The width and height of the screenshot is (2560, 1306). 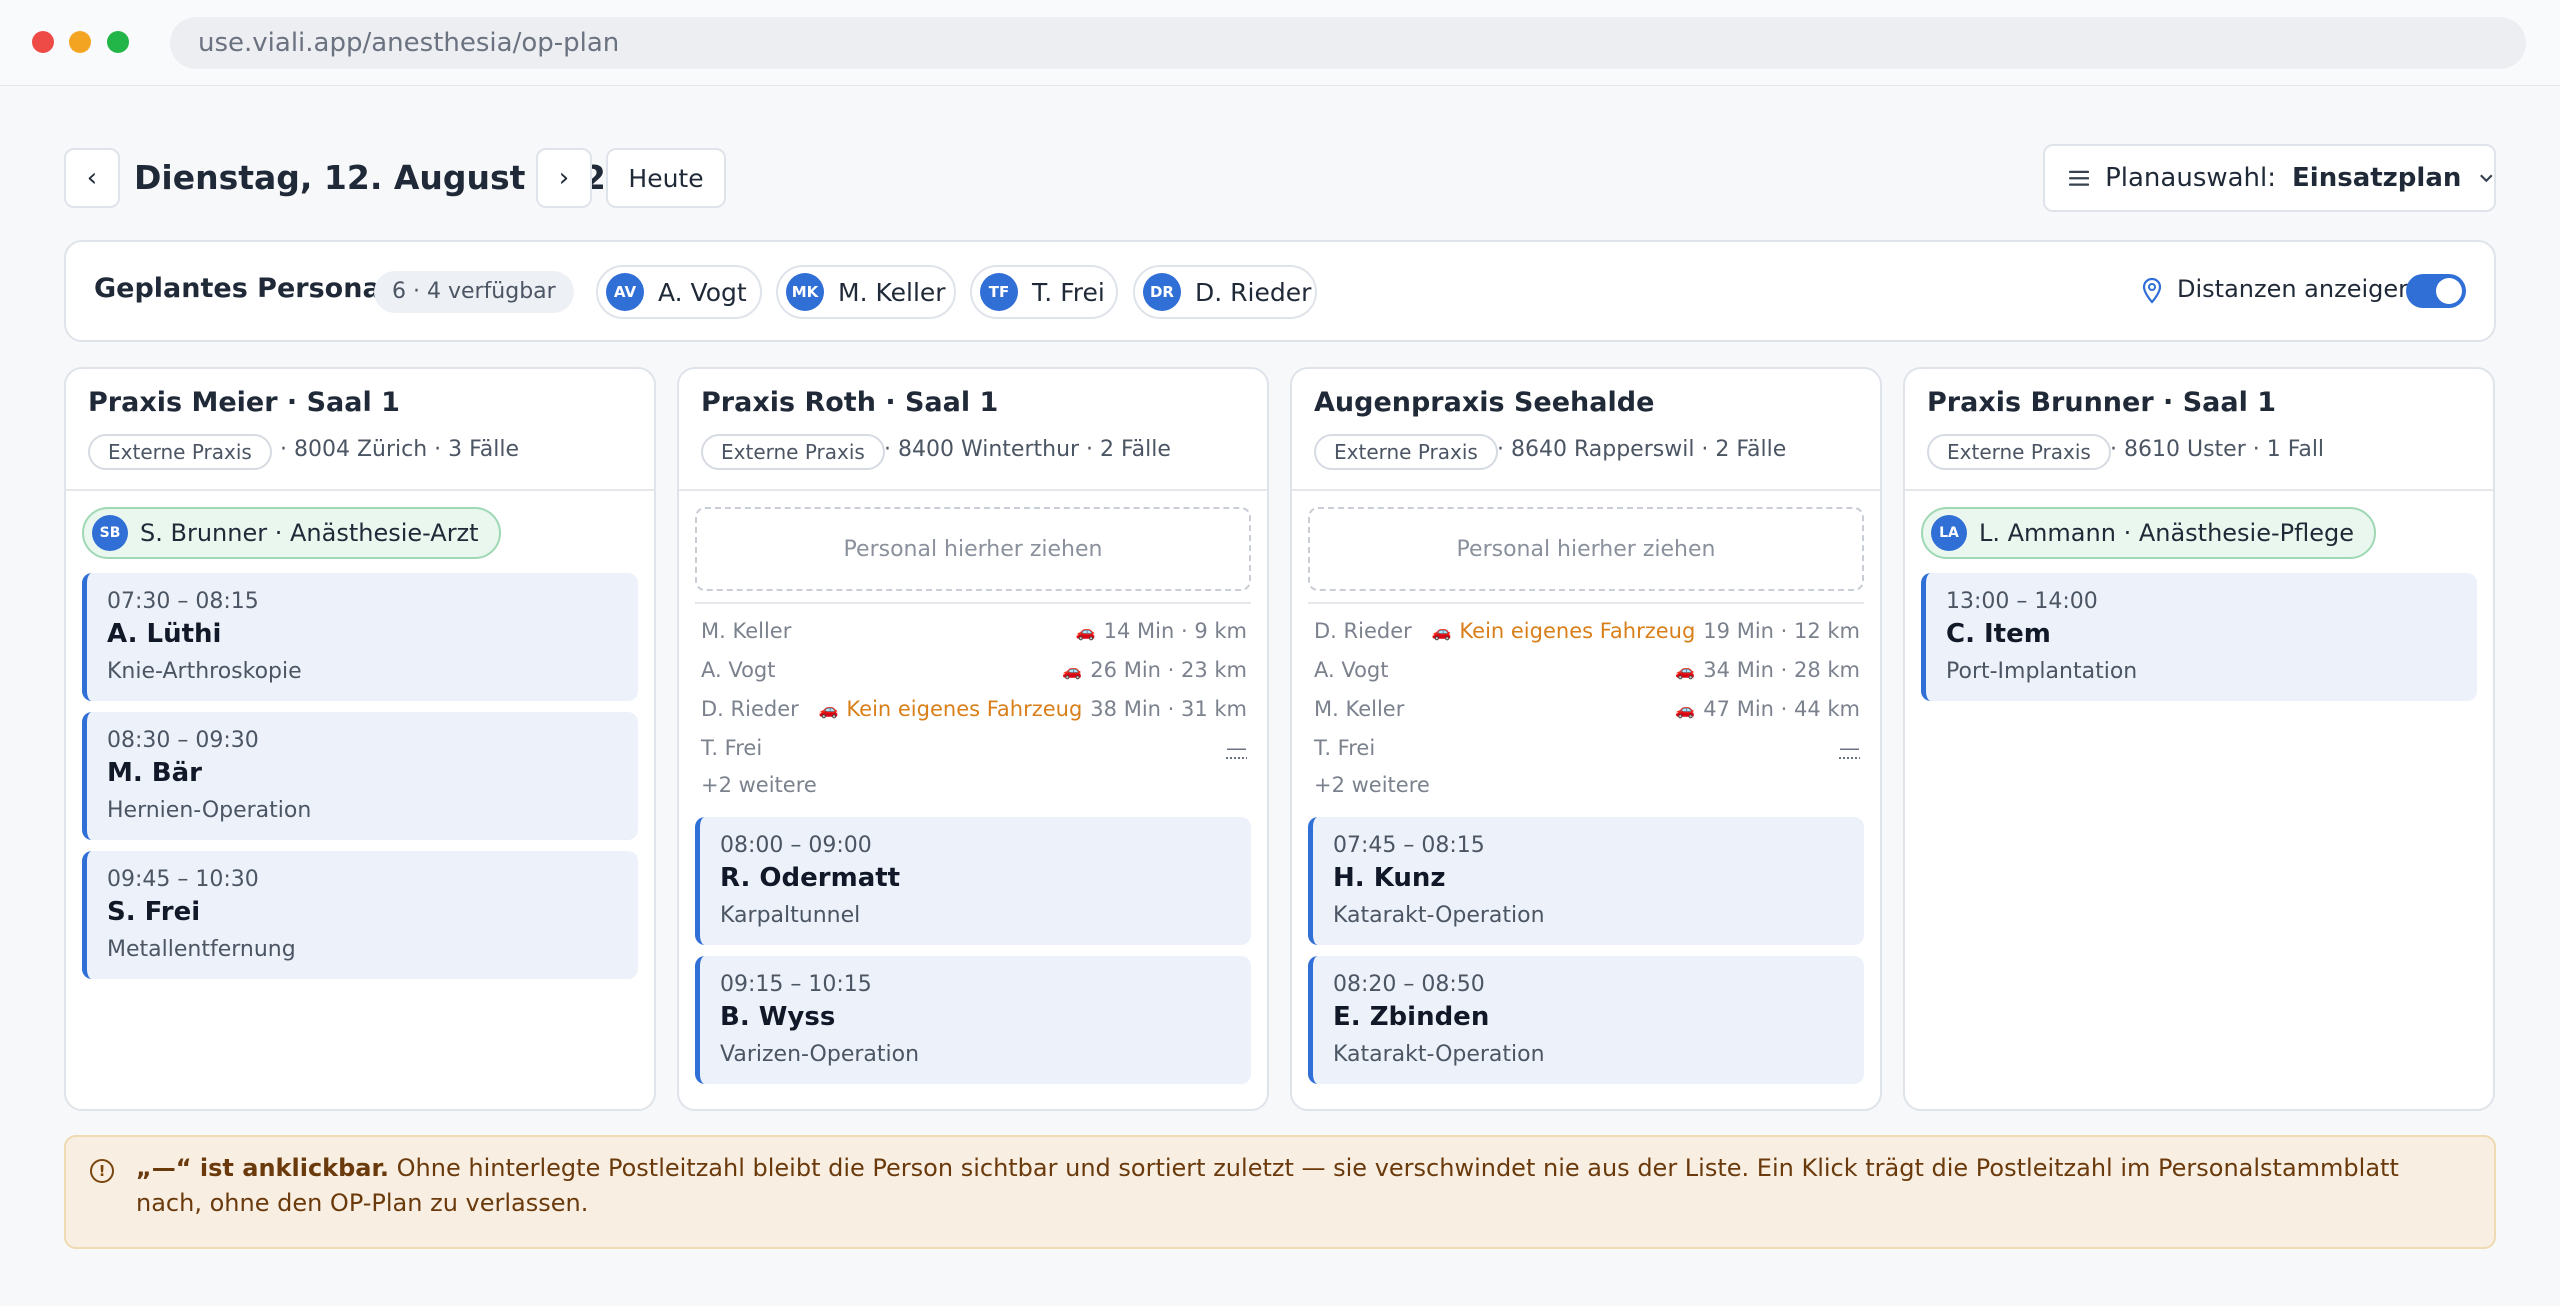 What do you see at coordinates (1441, 631) in the screenshot?
I see `car-warning-icon: 🚗` at bounding box center [1441, 631].